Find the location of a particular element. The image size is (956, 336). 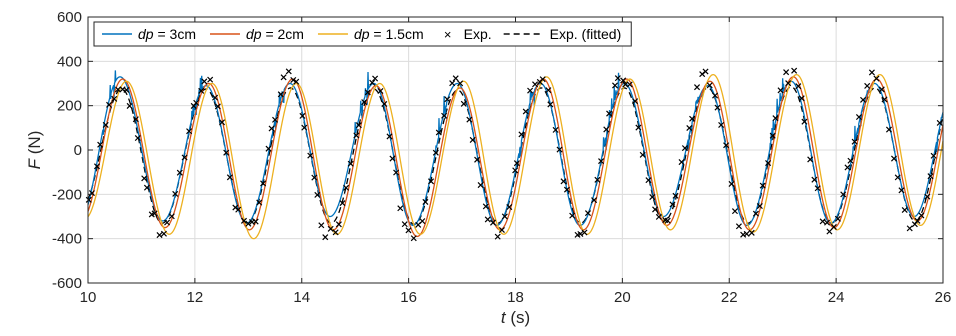

x-axis-label: t (s) is located at coordinates (515, 317).